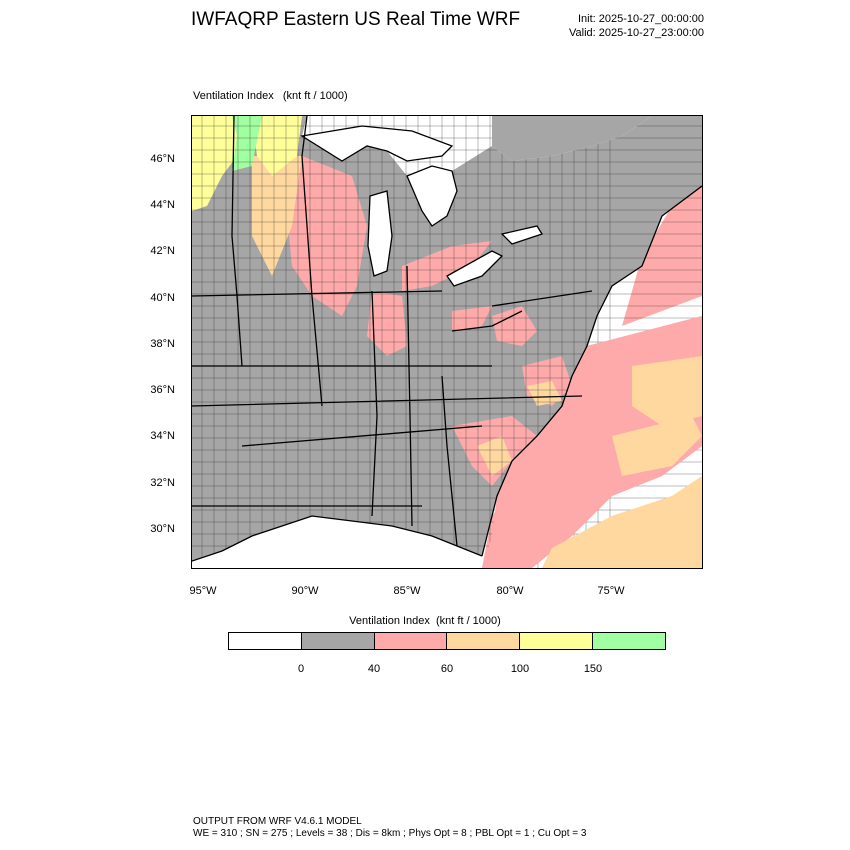  What do you see at coordinates (301, 669) in the screenshot?
I see `colorbar-label: 0` at bounding box center [301, 669].